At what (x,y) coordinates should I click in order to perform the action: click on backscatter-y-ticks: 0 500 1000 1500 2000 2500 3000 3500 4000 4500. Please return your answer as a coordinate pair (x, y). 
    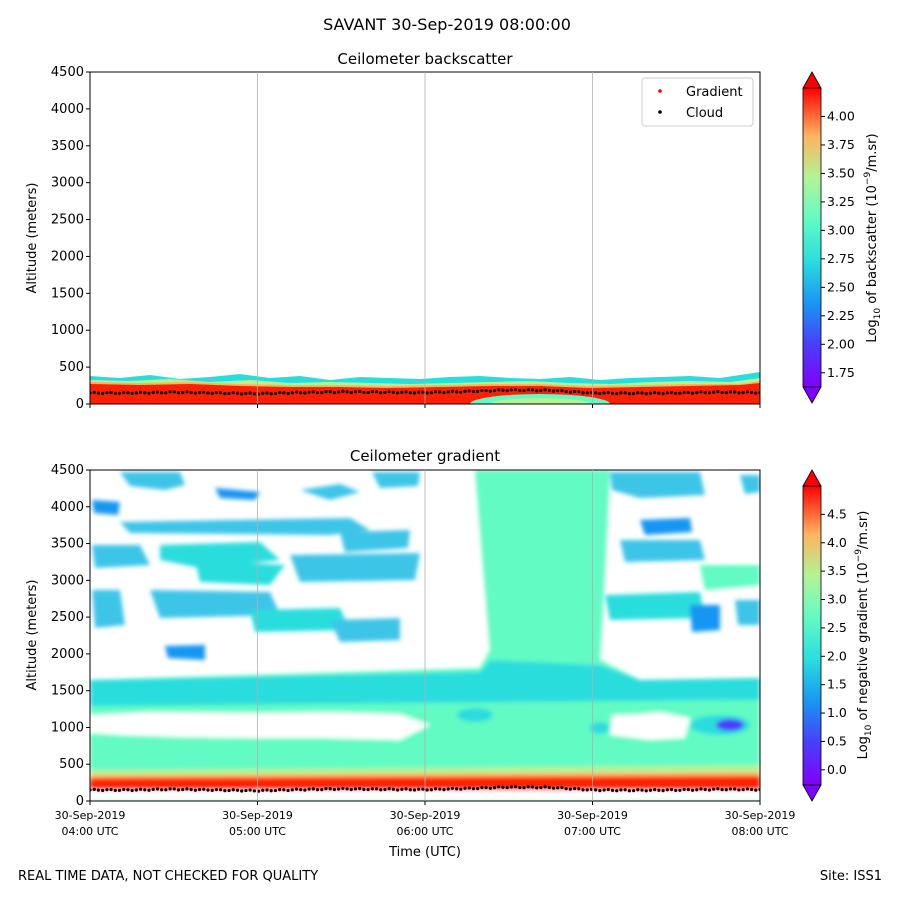
    Looking at the image, I should click on (70, 238).